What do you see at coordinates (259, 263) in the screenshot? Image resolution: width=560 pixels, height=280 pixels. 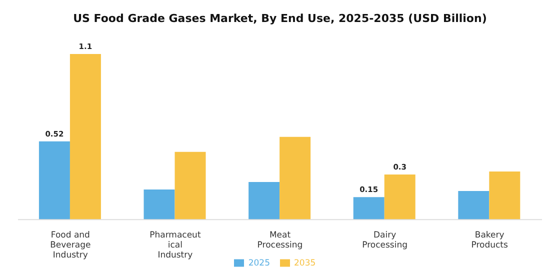 I see `legend-label: 2025` at bounding box center [259, 263].